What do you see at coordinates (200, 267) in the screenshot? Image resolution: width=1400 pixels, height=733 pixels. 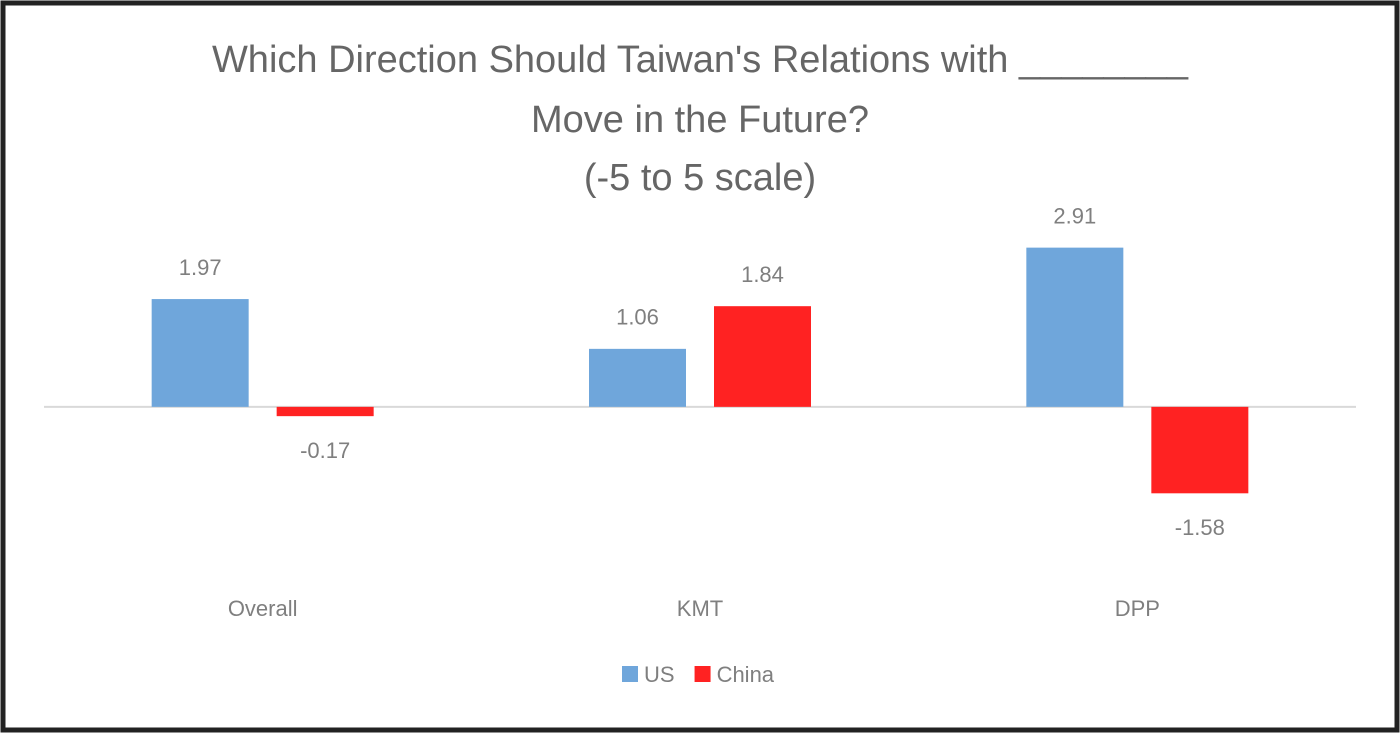 I see `data-label: 1.97` at bounding box center [200, 267].